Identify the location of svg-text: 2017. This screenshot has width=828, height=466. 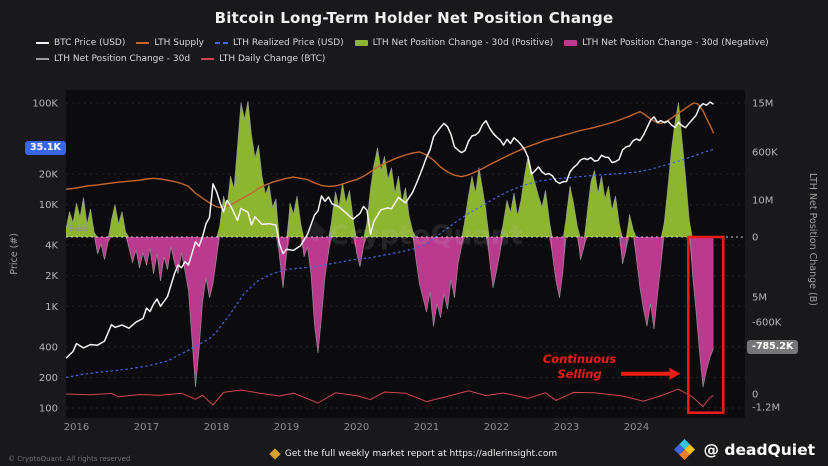
(146, 427).